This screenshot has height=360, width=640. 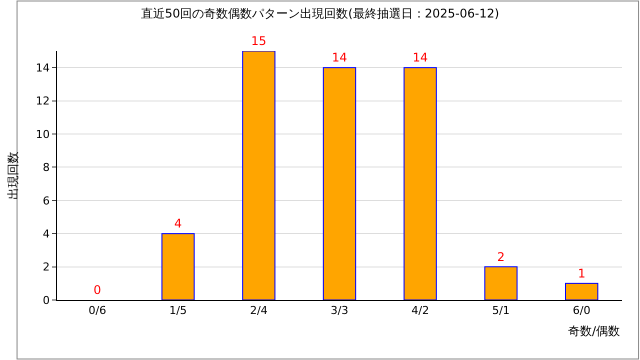 What do you see at coordinates (46, 267) in the screenshot?
I see `y-tick-label: 2` at bounding box center [46, 267].